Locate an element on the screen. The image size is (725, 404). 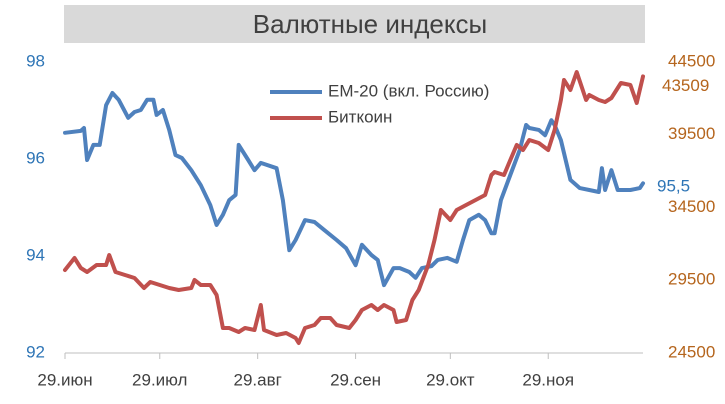
x-tick-label: 29.июн is located at coordinates (64, 379).